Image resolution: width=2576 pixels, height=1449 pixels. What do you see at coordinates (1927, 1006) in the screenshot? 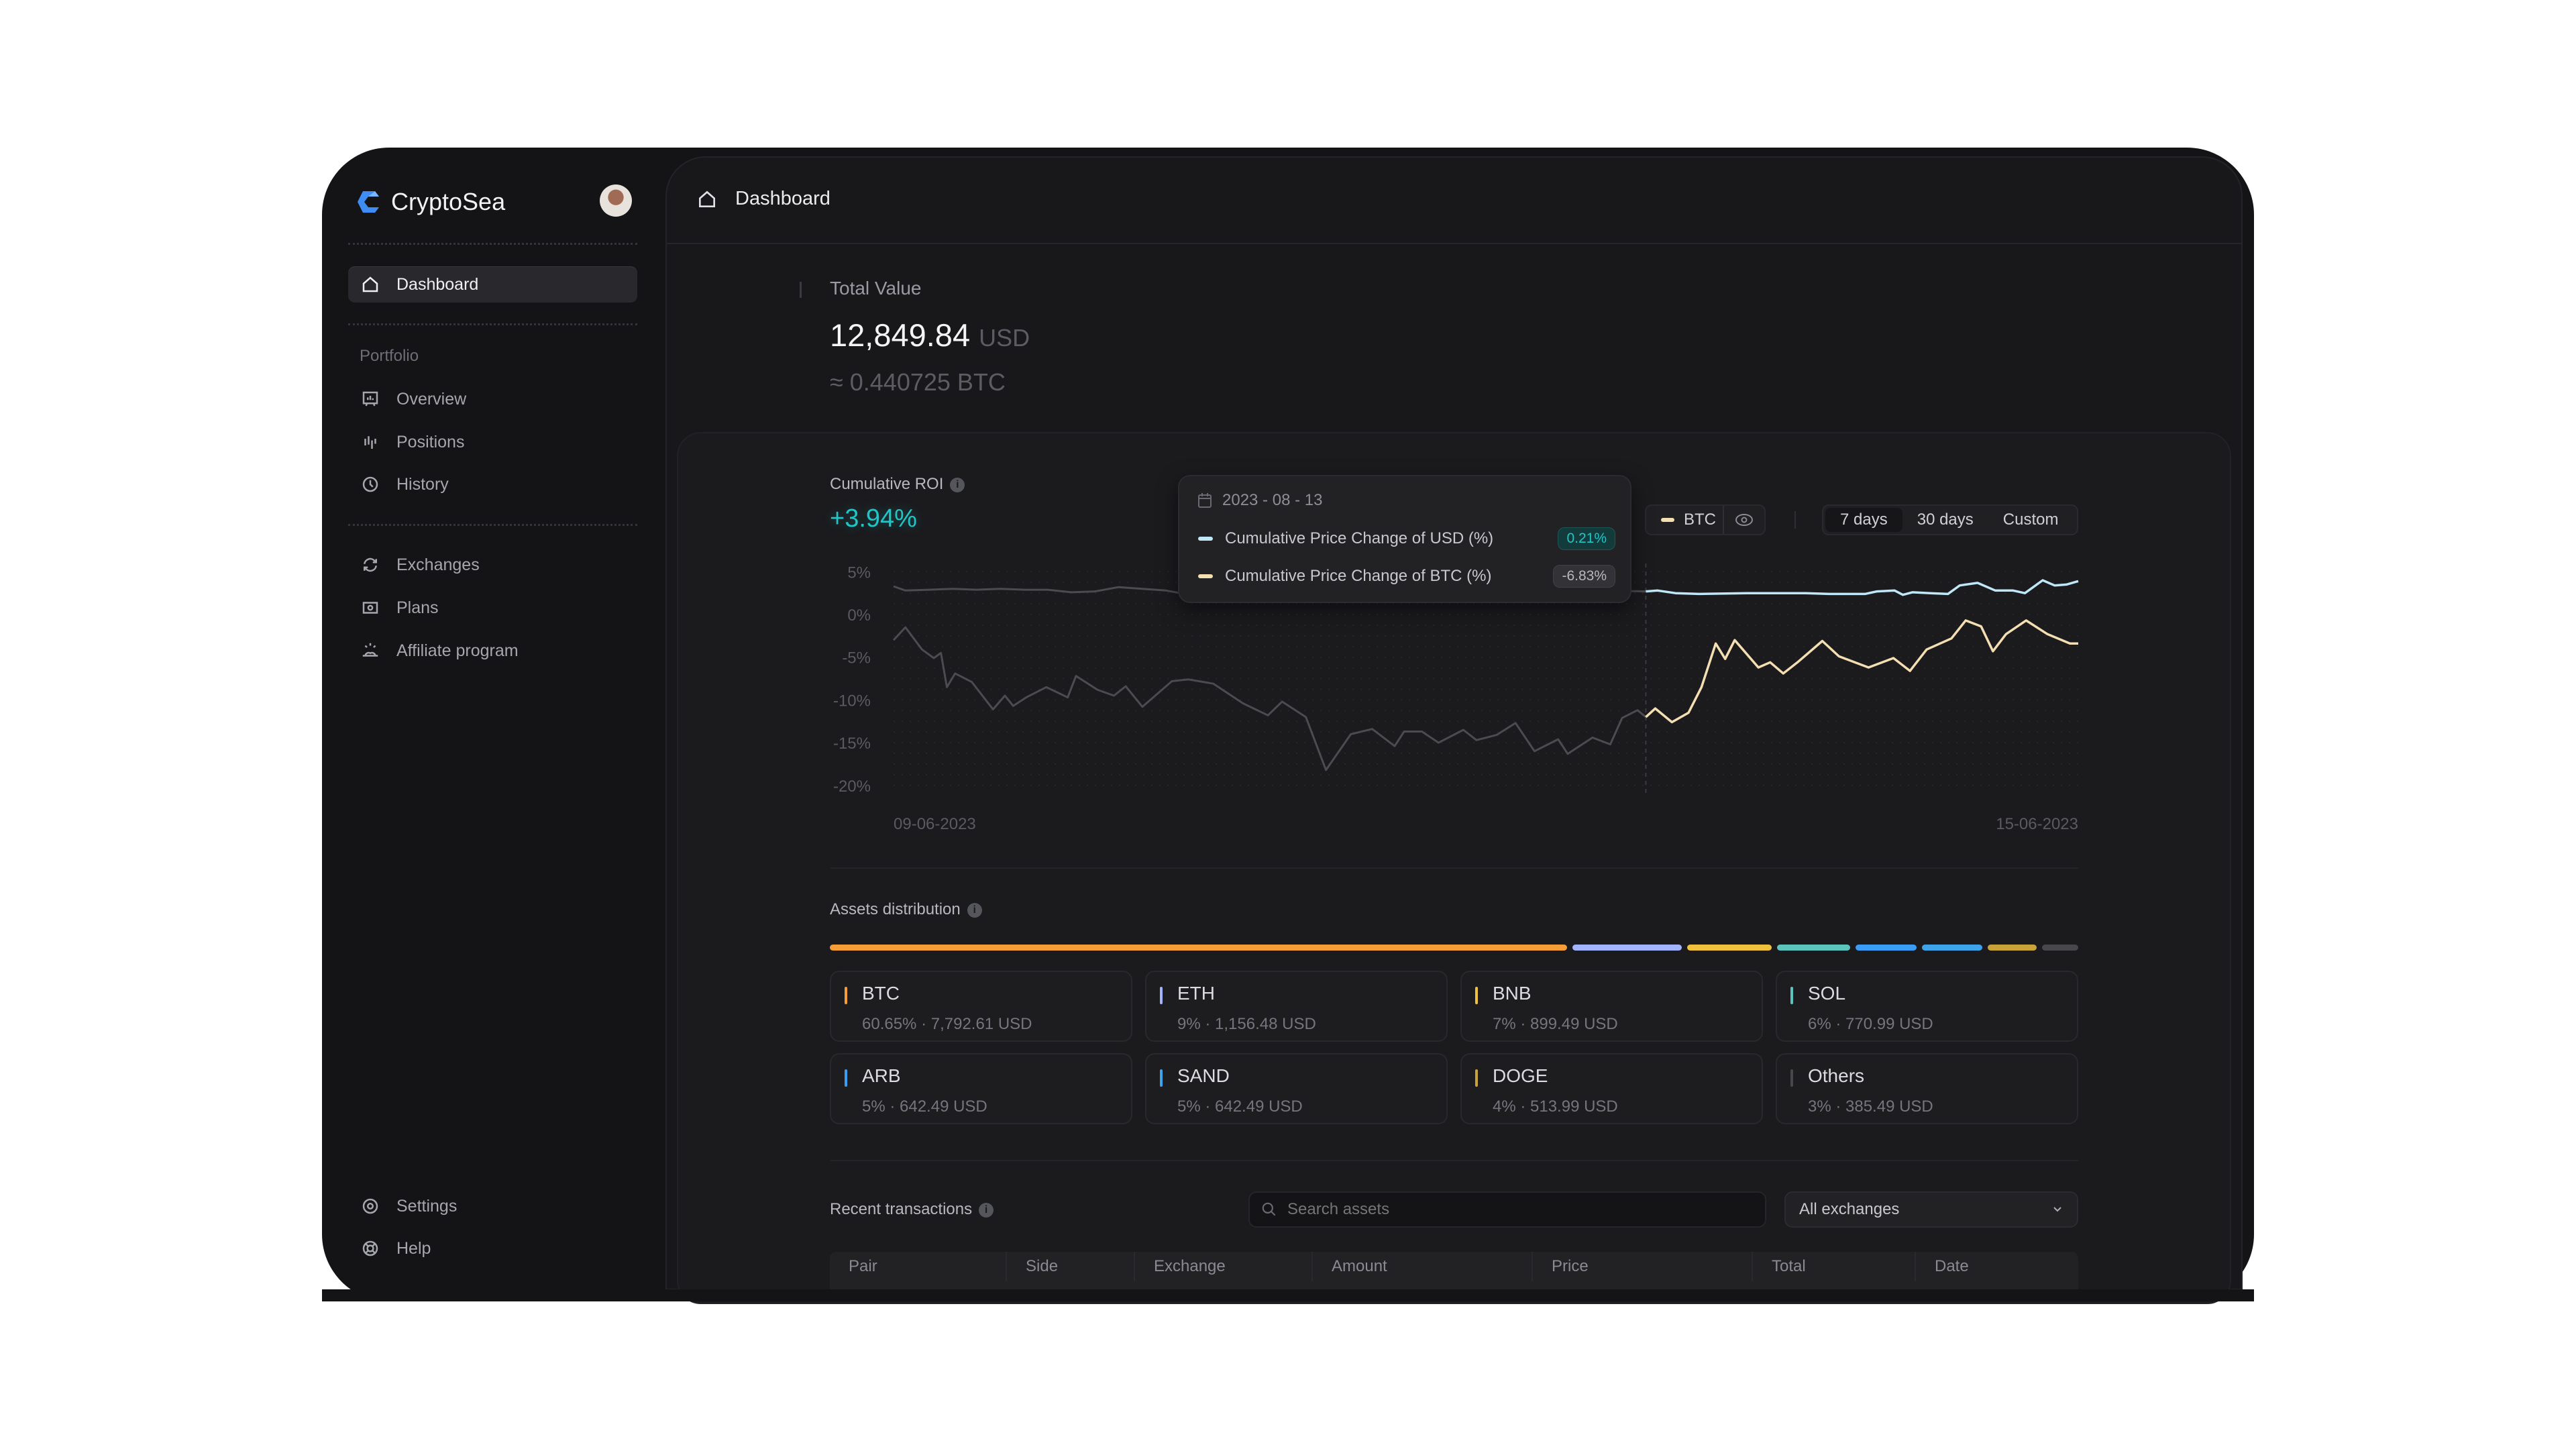
I see `asset-card-sol: SOL 6% · 770.99 USD` at bounding box center [1927, 1006].